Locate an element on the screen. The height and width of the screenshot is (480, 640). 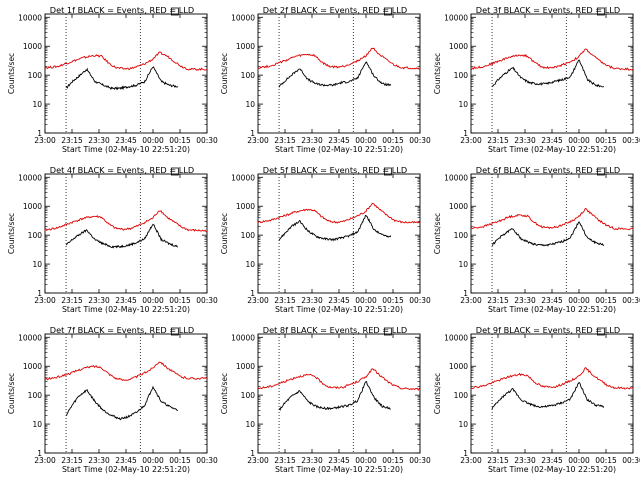
plot-title: Det 8f BLACK = Events, RED = LLD is located at coordinates (335, 330).